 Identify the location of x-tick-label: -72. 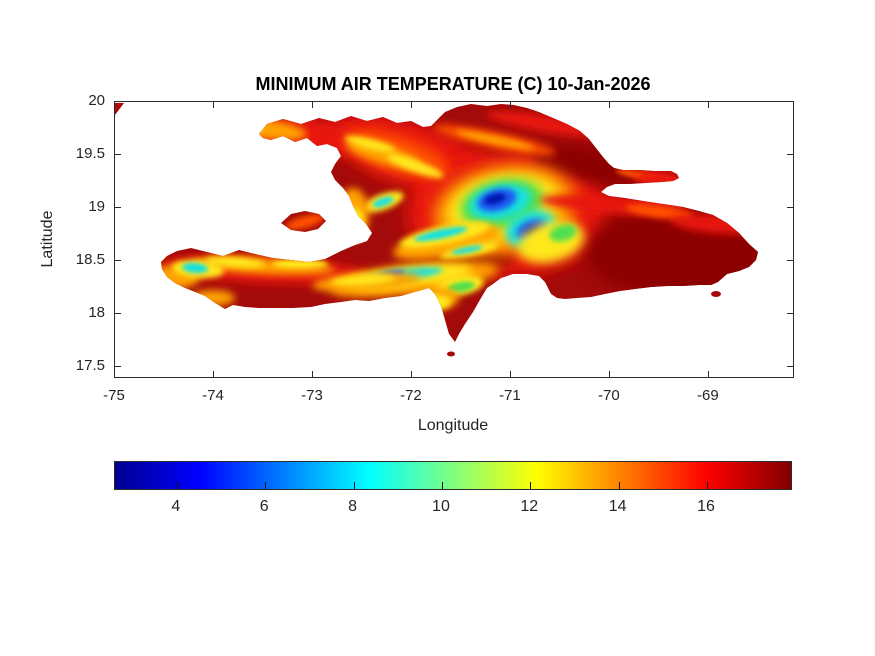
(411, 395).